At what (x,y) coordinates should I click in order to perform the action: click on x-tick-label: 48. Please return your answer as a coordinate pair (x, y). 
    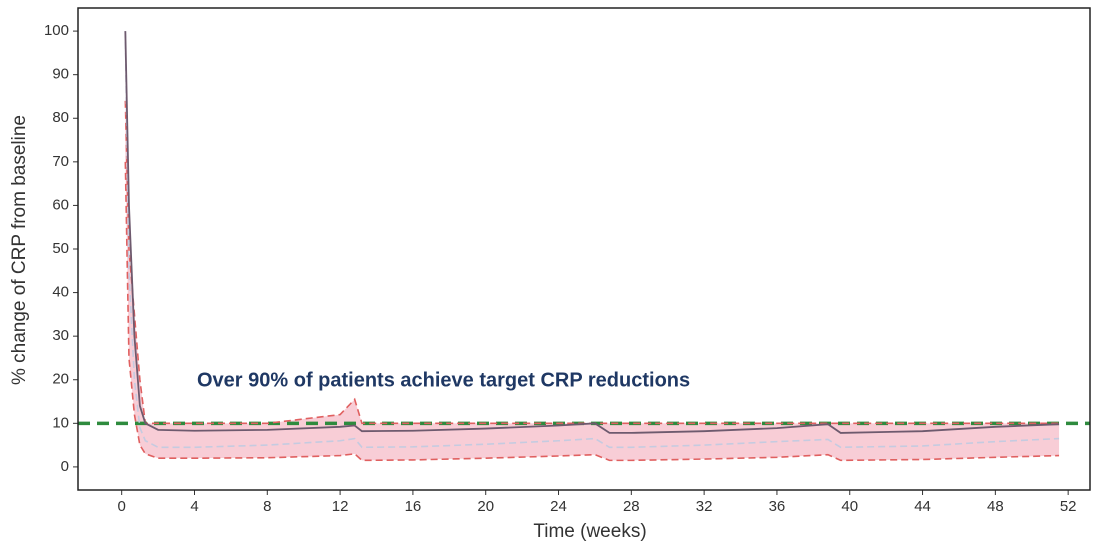
    Looking at the image, I should click on (995, 506).